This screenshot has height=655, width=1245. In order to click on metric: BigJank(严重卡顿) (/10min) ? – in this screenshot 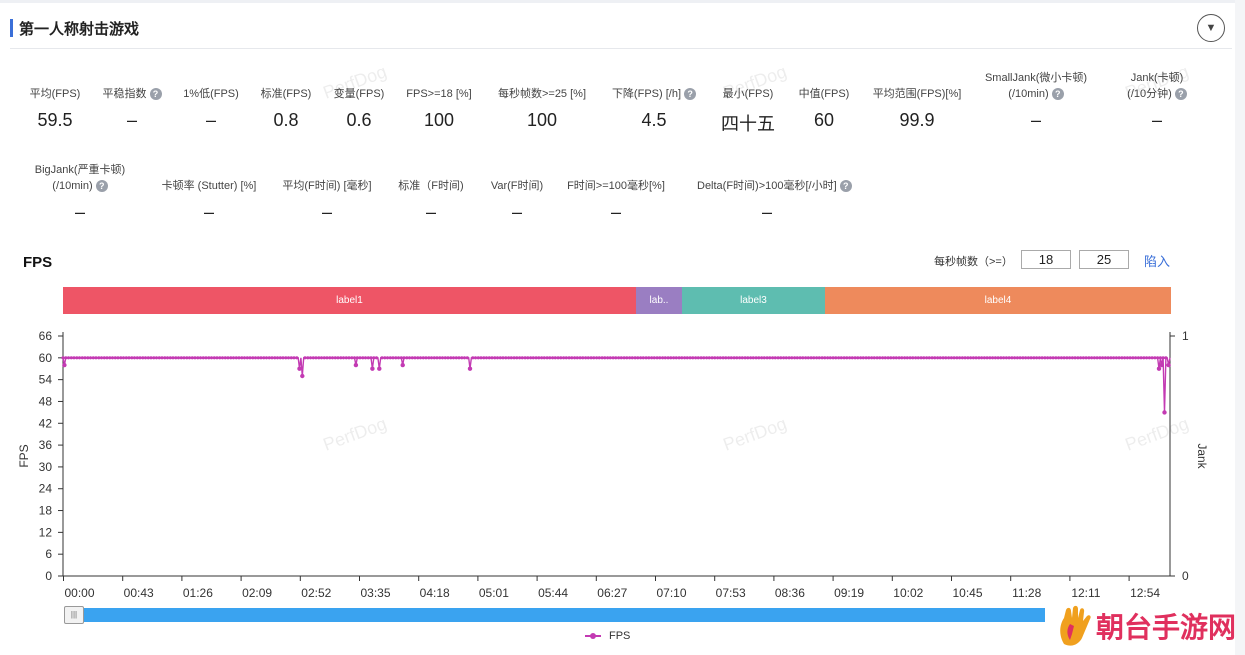, I will do `click(80, 192)`.